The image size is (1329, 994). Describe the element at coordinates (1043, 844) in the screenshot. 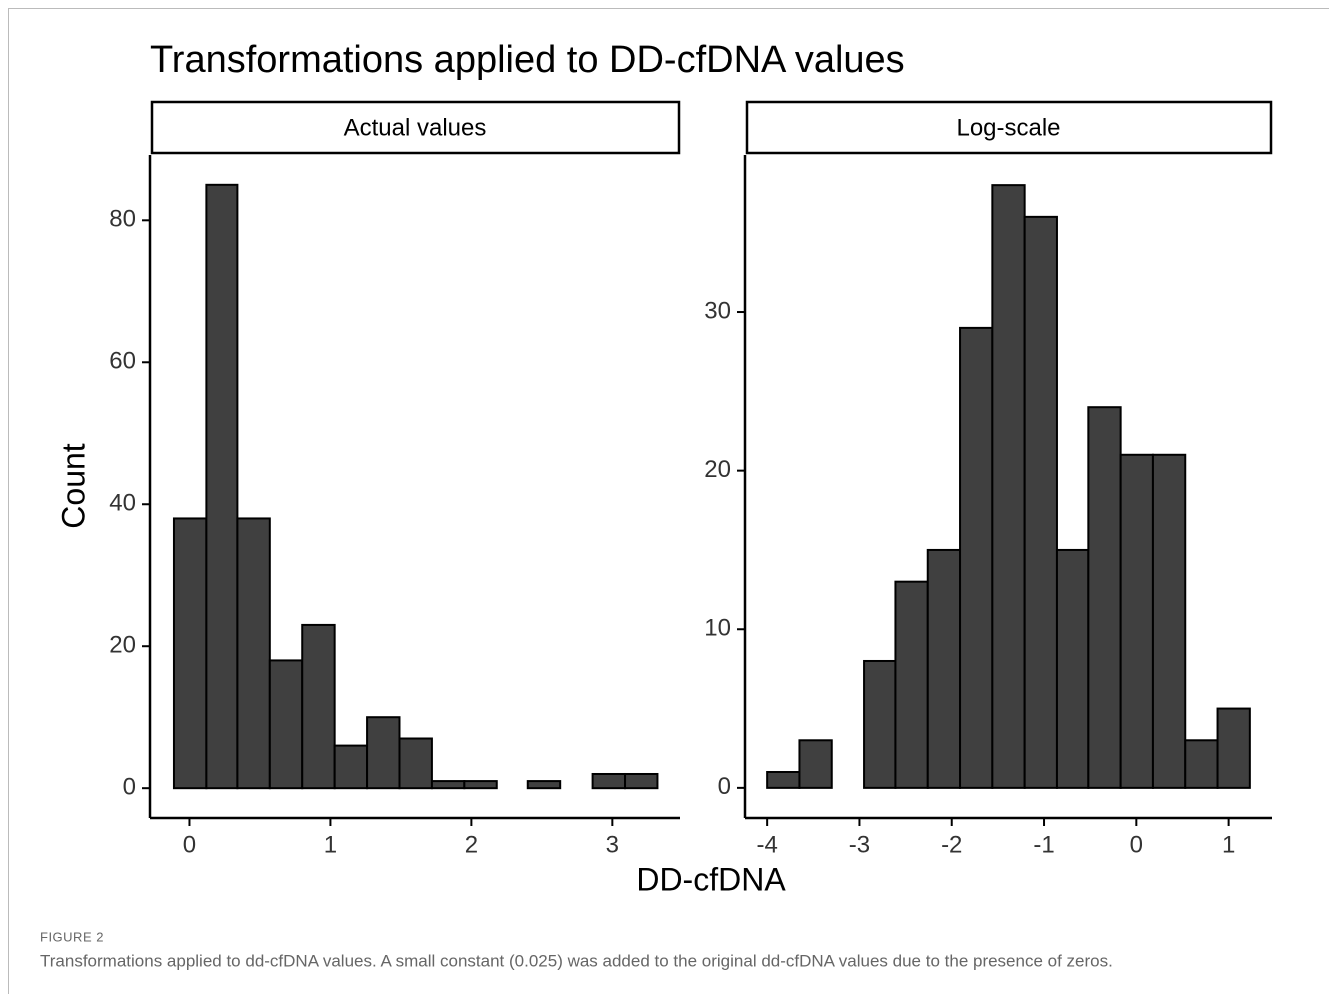

I see `x-tick-label: -1` at that location.